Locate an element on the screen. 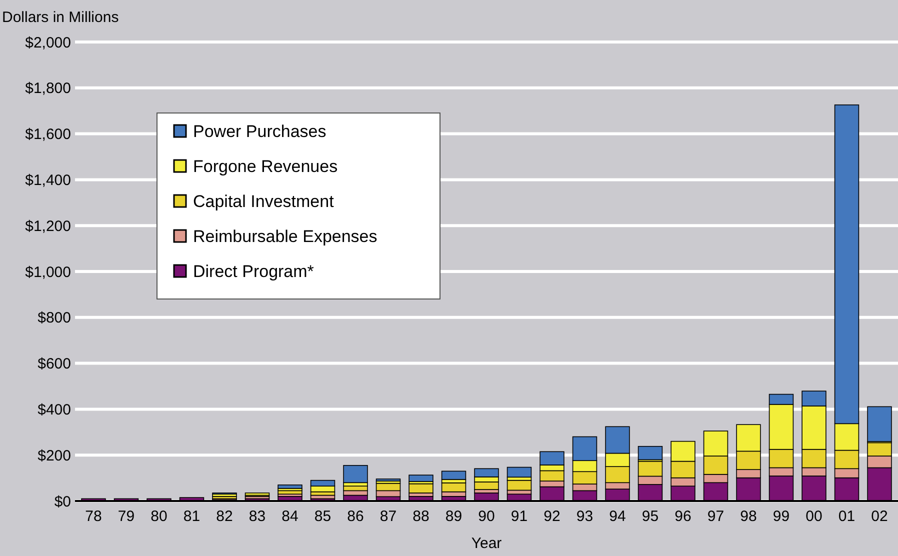 This screenshot has width=898, height=556. y-tick-label: $0 is located at coordinates (62, 501).